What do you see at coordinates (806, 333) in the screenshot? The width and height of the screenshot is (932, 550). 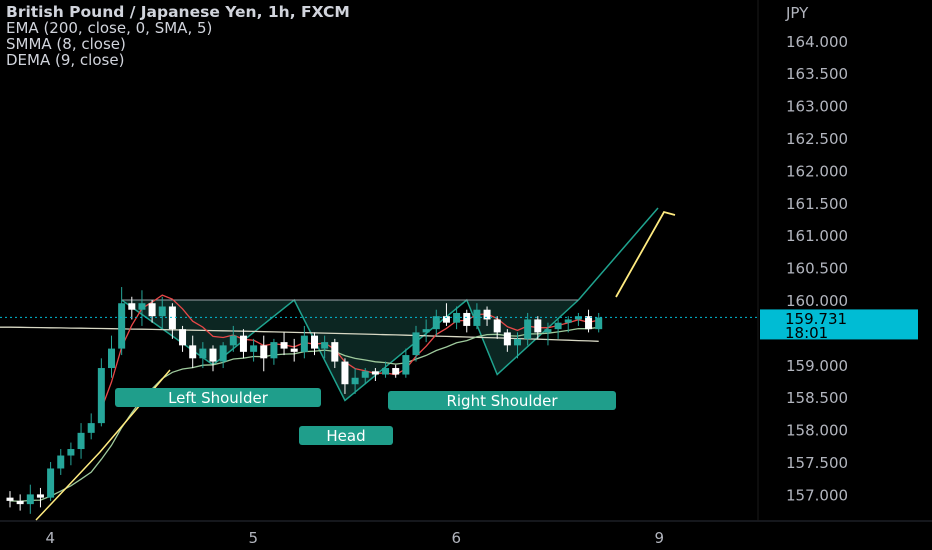 I see `bar-countdown: 18:01` at bounding box center [806, 333].